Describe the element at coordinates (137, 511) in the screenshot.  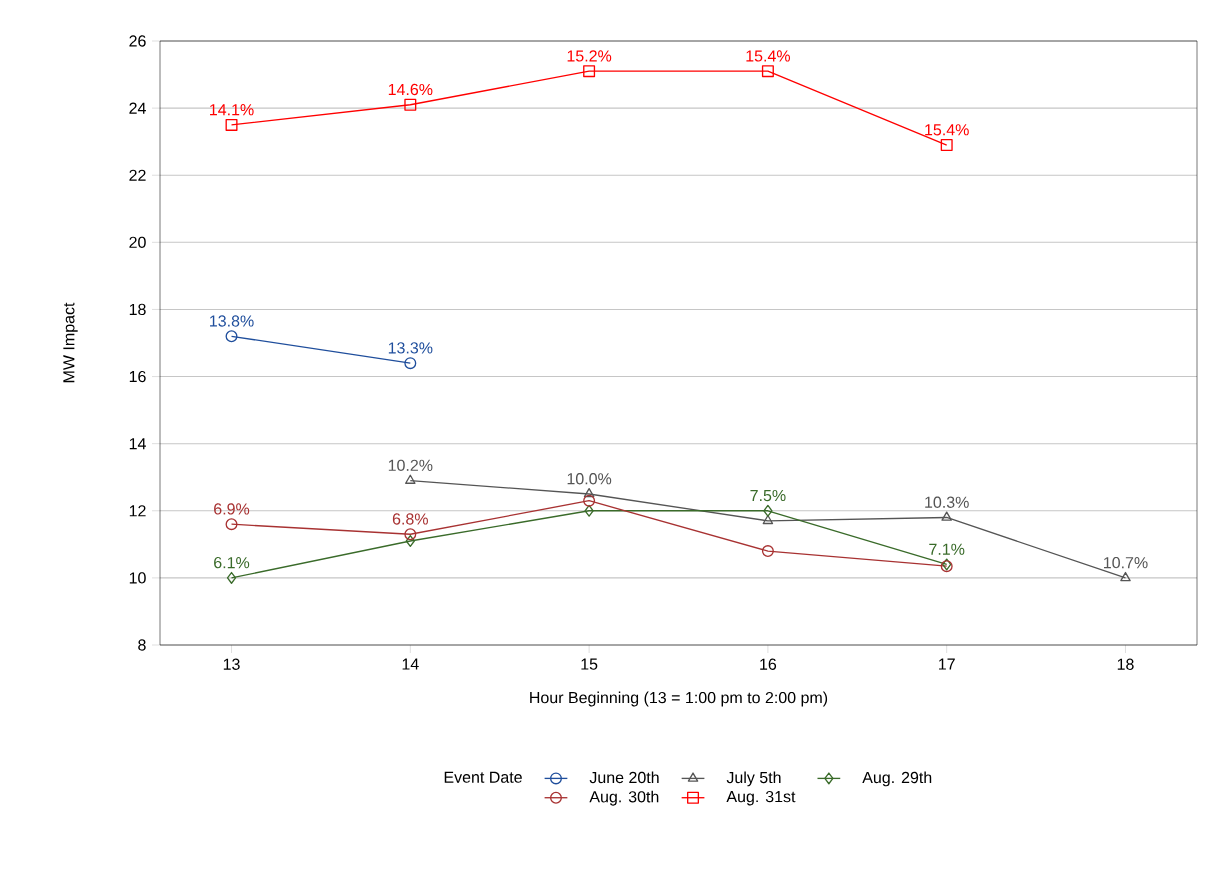
I see `y-tick-label: 12` at that location.